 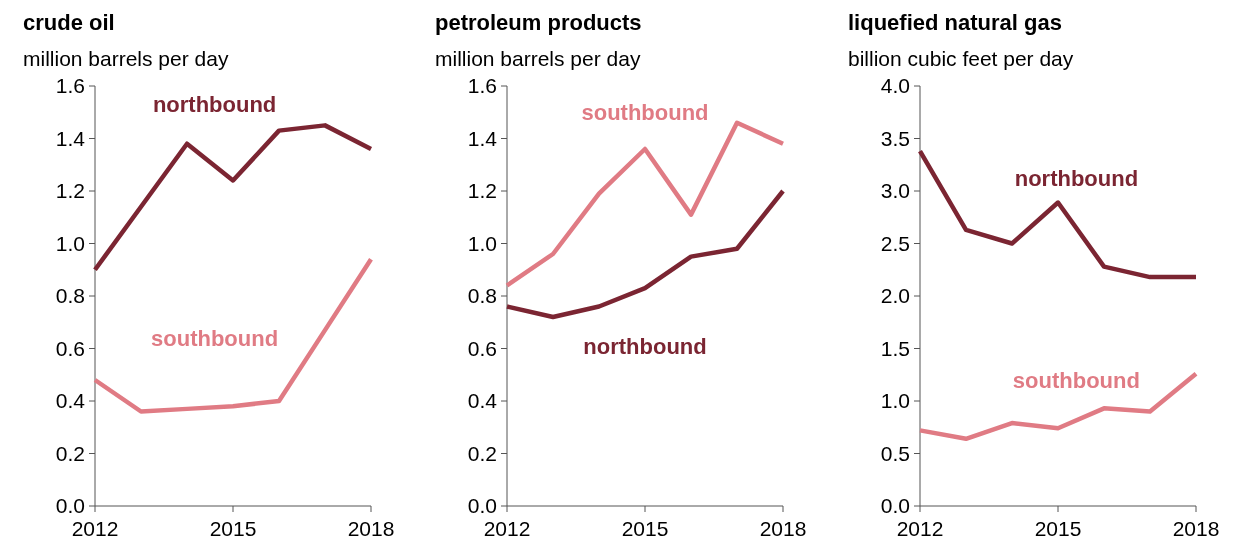 What do you see at coordinates (895, 243) in the screenshot?
I see `y-tick-label: 2.5` at bounding box center [895, 243].